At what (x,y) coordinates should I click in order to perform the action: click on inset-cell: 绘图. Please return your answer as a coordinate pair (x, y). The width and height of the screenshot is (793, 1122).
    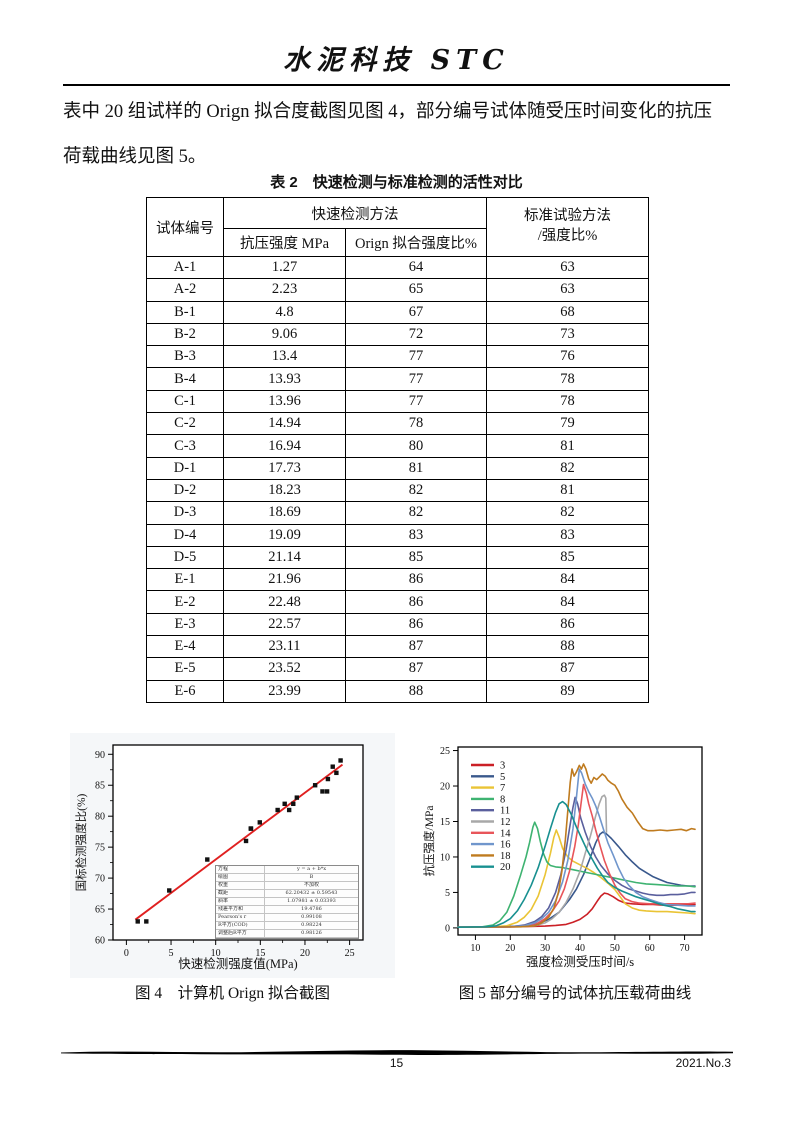
    Looking at the image, I should click on (240, 877).